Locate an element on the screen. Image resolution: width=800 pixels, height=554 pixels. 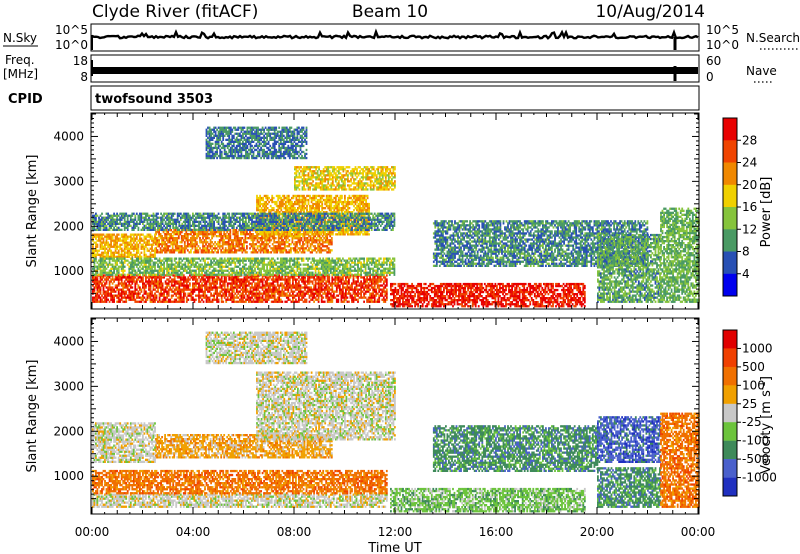
noise-left-label: N.Sky is located at coordinates (20, 38).